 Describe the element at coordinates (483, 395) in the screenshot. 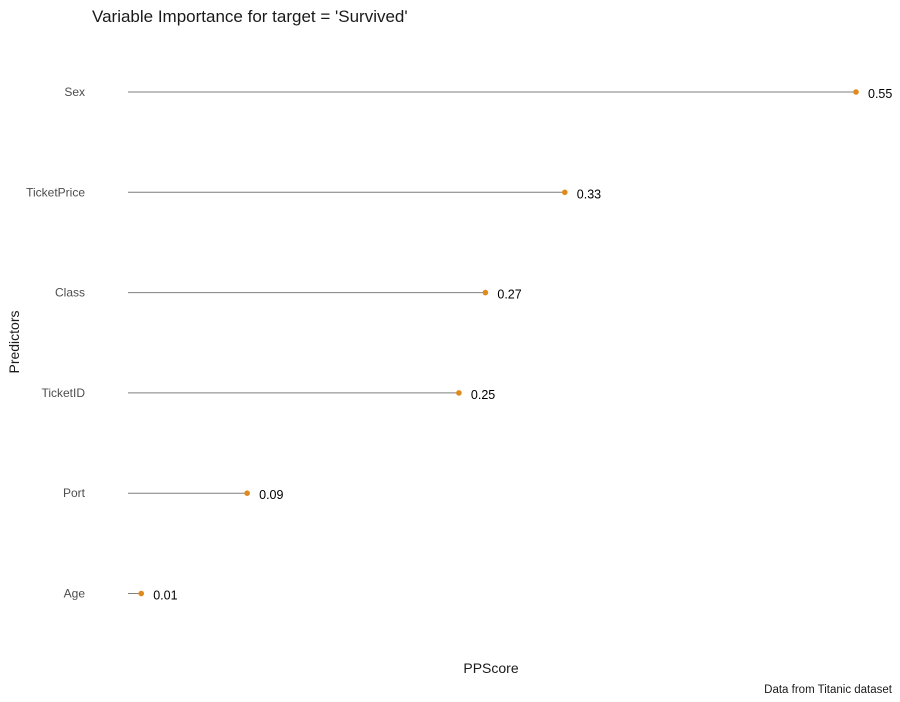

I see `value-label: 0.25` at that location.